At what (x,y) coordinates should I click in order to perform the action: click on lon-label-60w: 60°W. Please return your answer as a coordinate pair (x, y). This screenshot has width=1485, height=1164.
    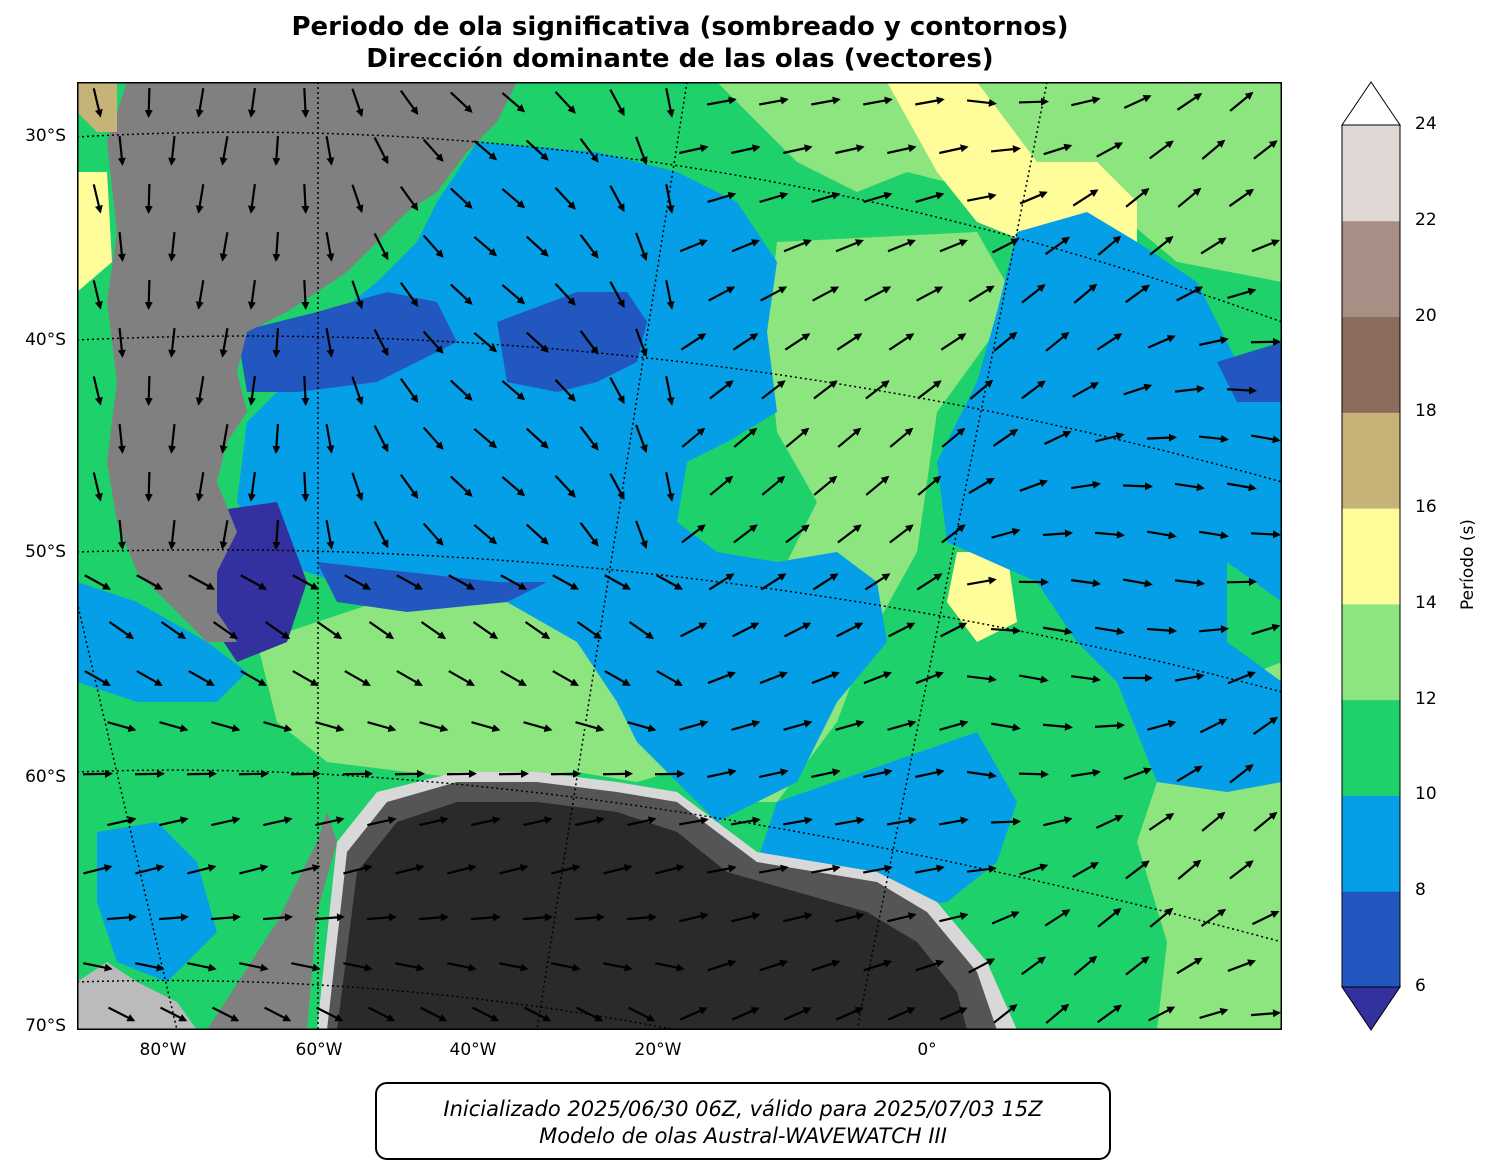
    Looking at the image, I should click on (319, 1050).